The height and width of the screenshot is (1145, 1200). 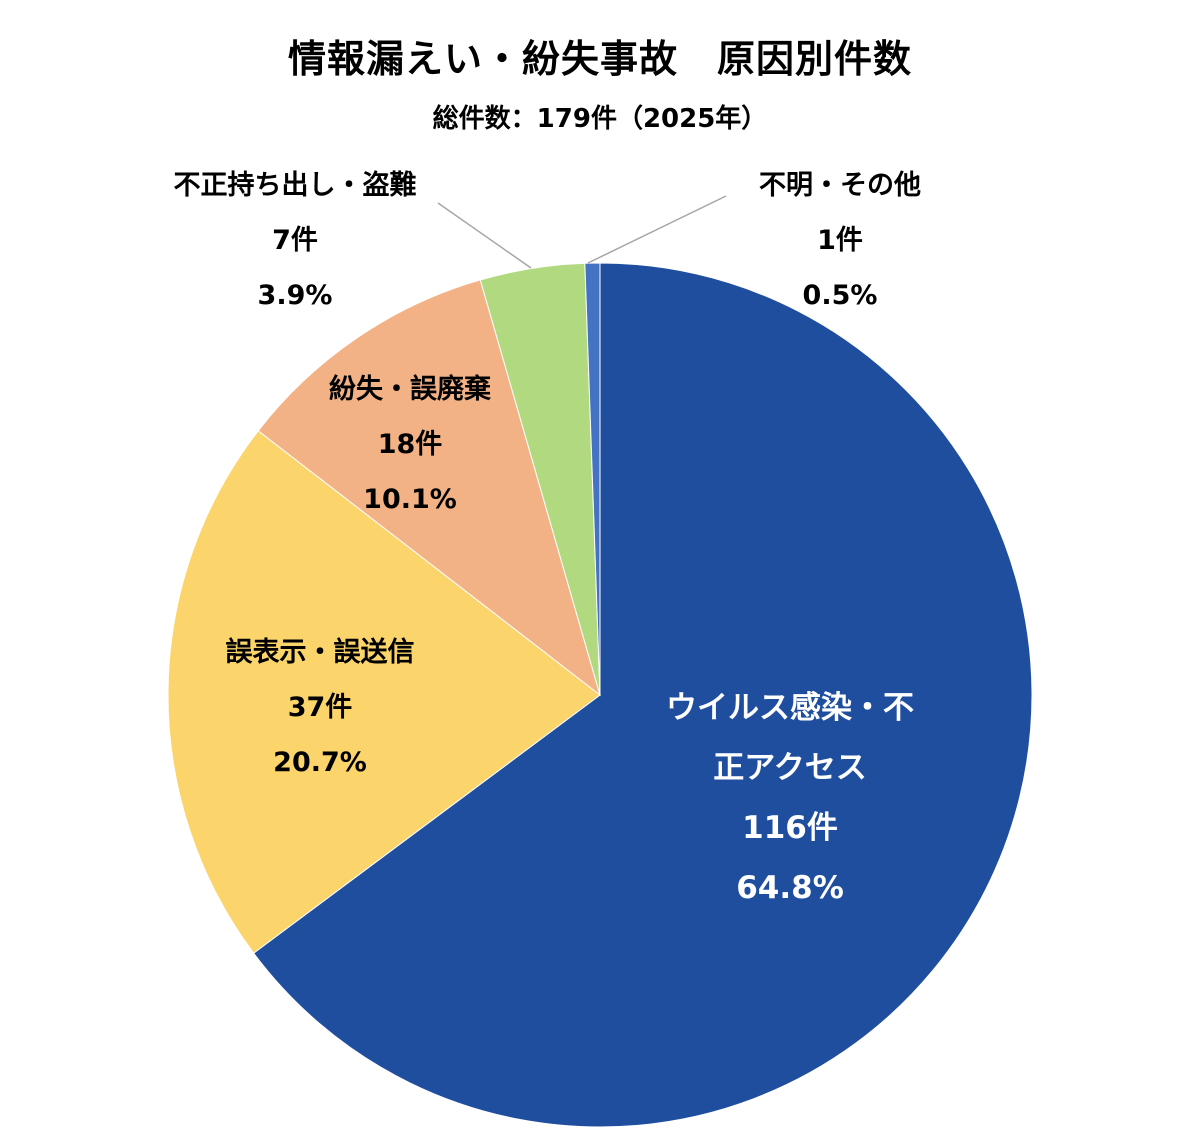 I want to click on label-theft-name: 不正持ち出し・盗難, so click(x=295, y=185).